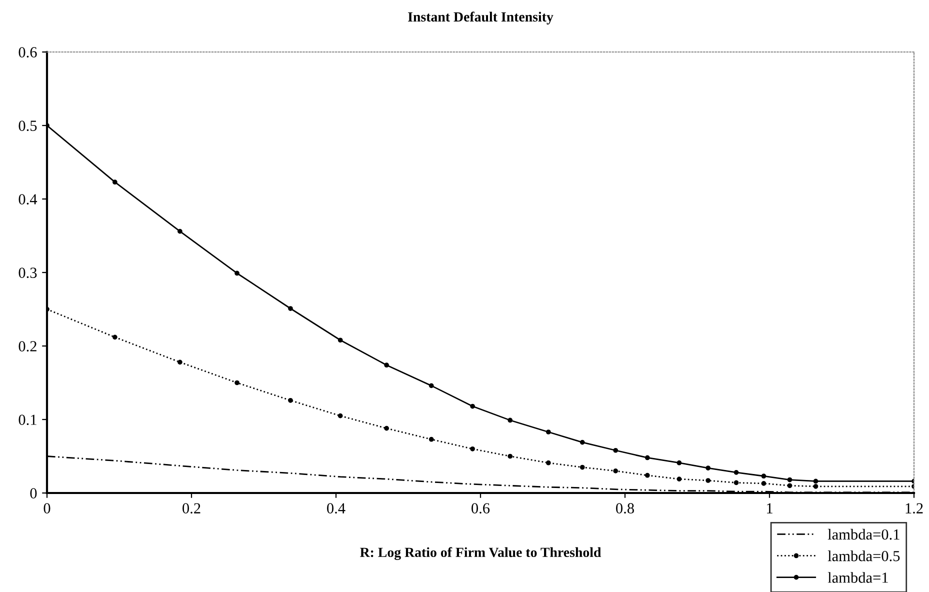  What do you see at coordinates (481, 18) in the screenshot?
I see `chart-title: Instant Default Intensity` at bounding box center [481, 18].